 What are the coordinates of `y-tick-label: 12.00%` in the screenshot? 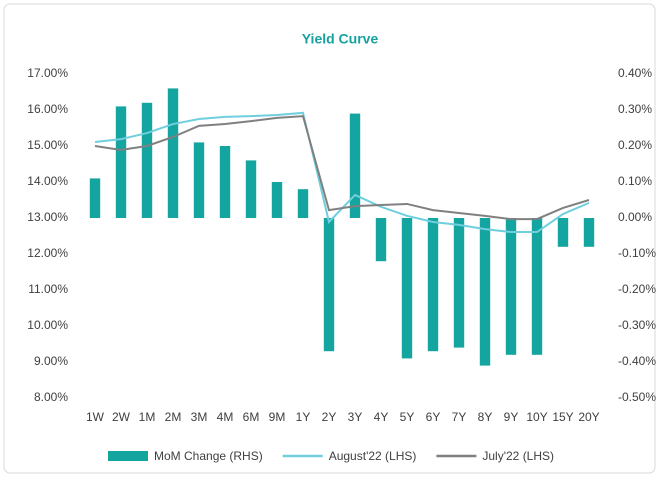 It's located at (47, 253).